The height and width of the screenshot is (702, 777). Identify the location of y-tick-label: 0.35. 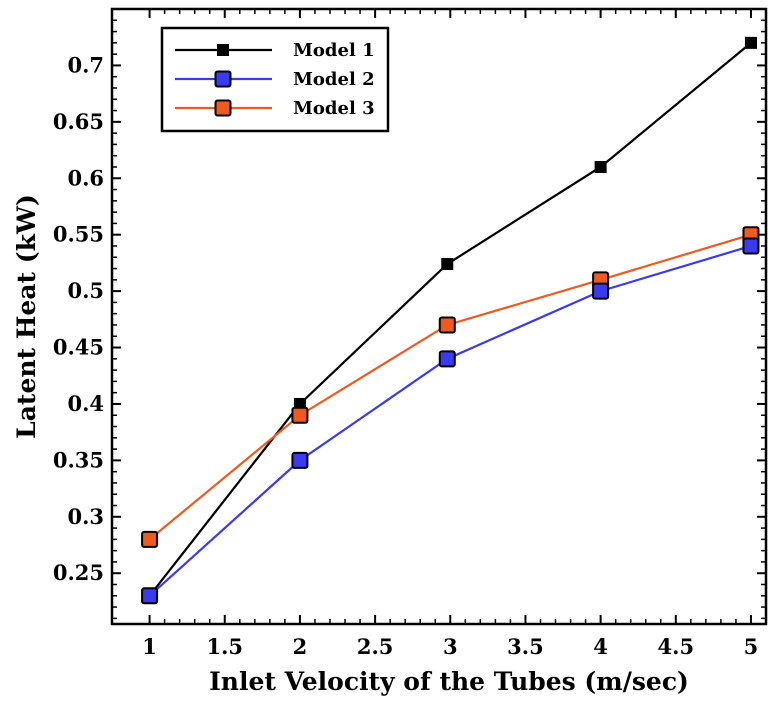
(78, 459).